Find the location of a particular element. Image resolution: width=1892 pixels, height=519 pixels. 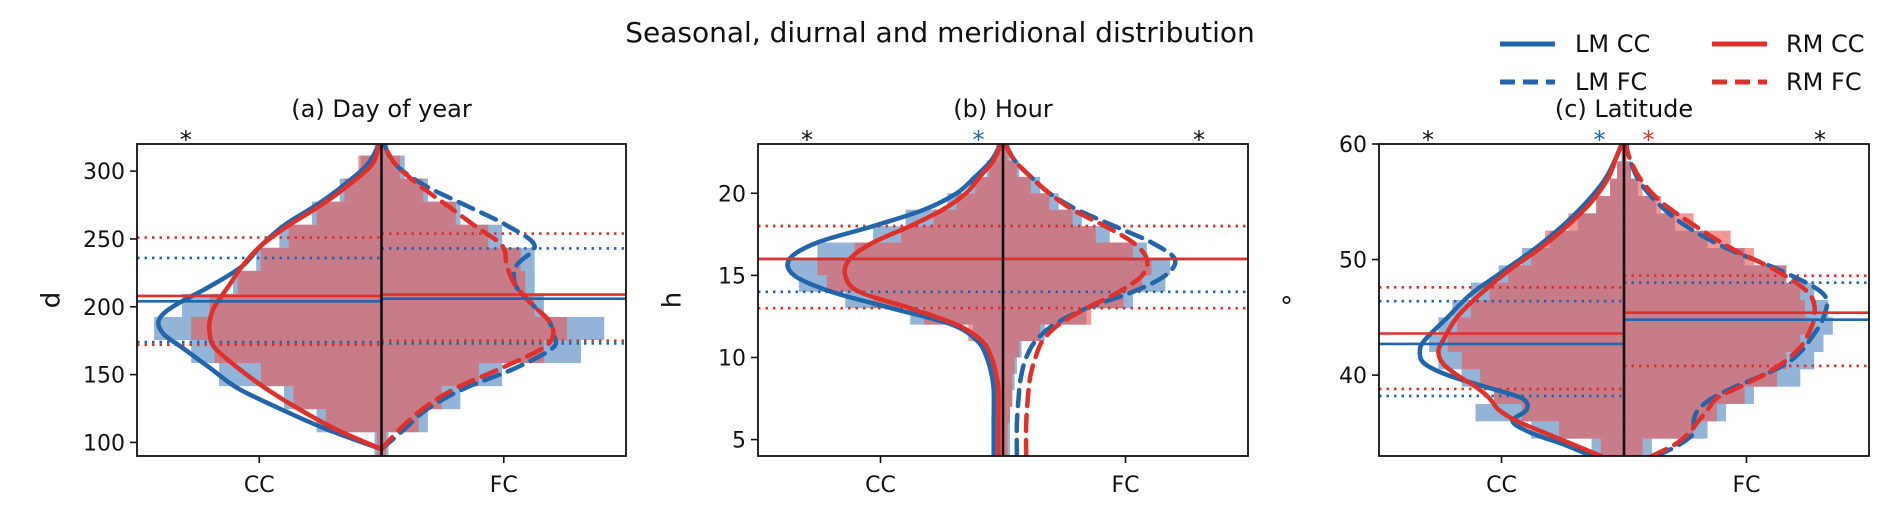

y-tick-label: 150 is located at coordinates (104, 376).